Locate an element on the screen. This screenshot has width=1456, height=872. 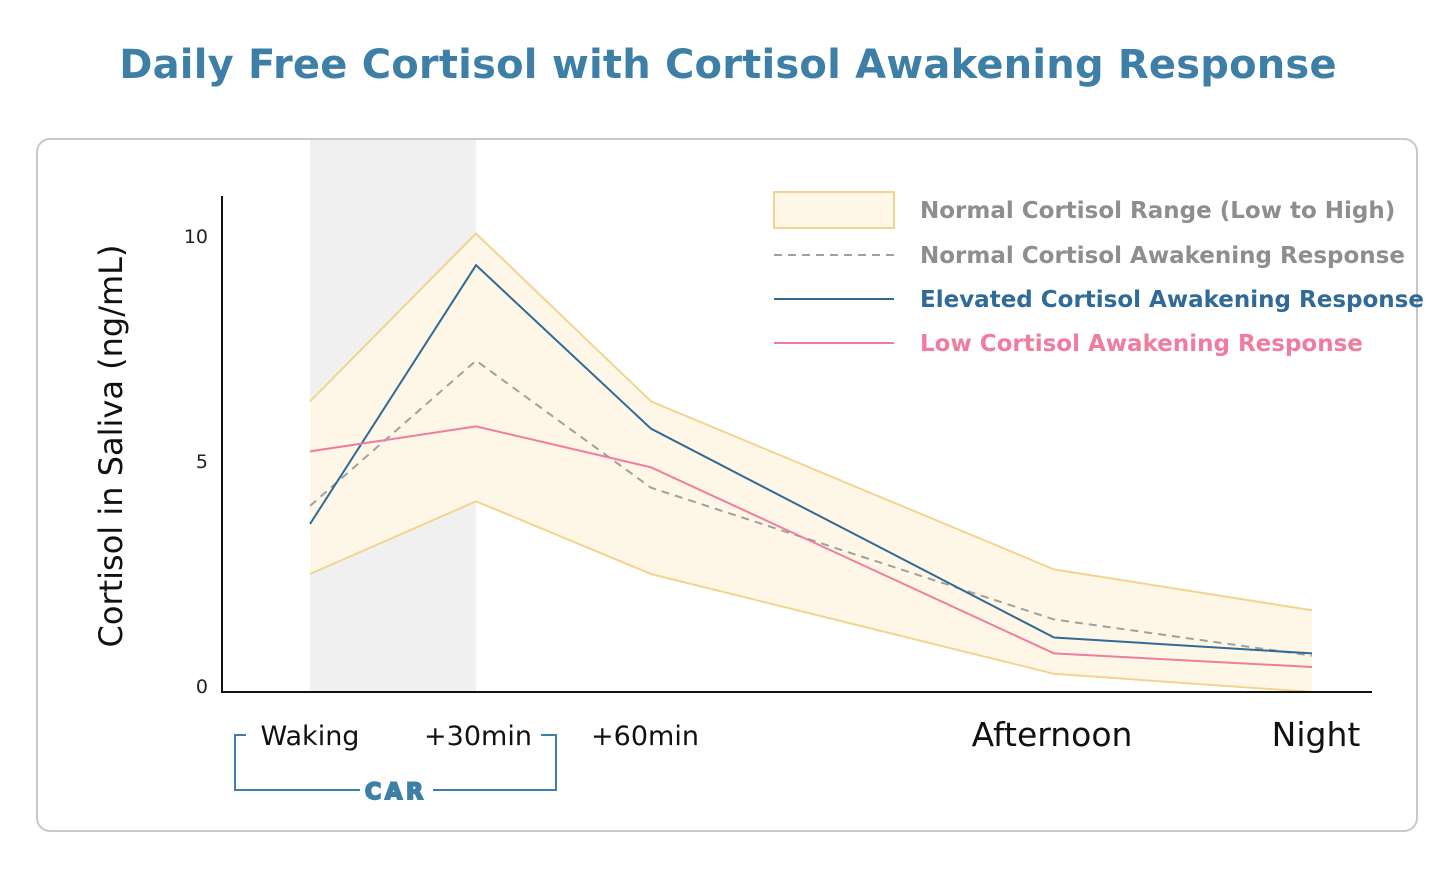
x-tick-label: Afternoon is located at coordinates (1052, 734).